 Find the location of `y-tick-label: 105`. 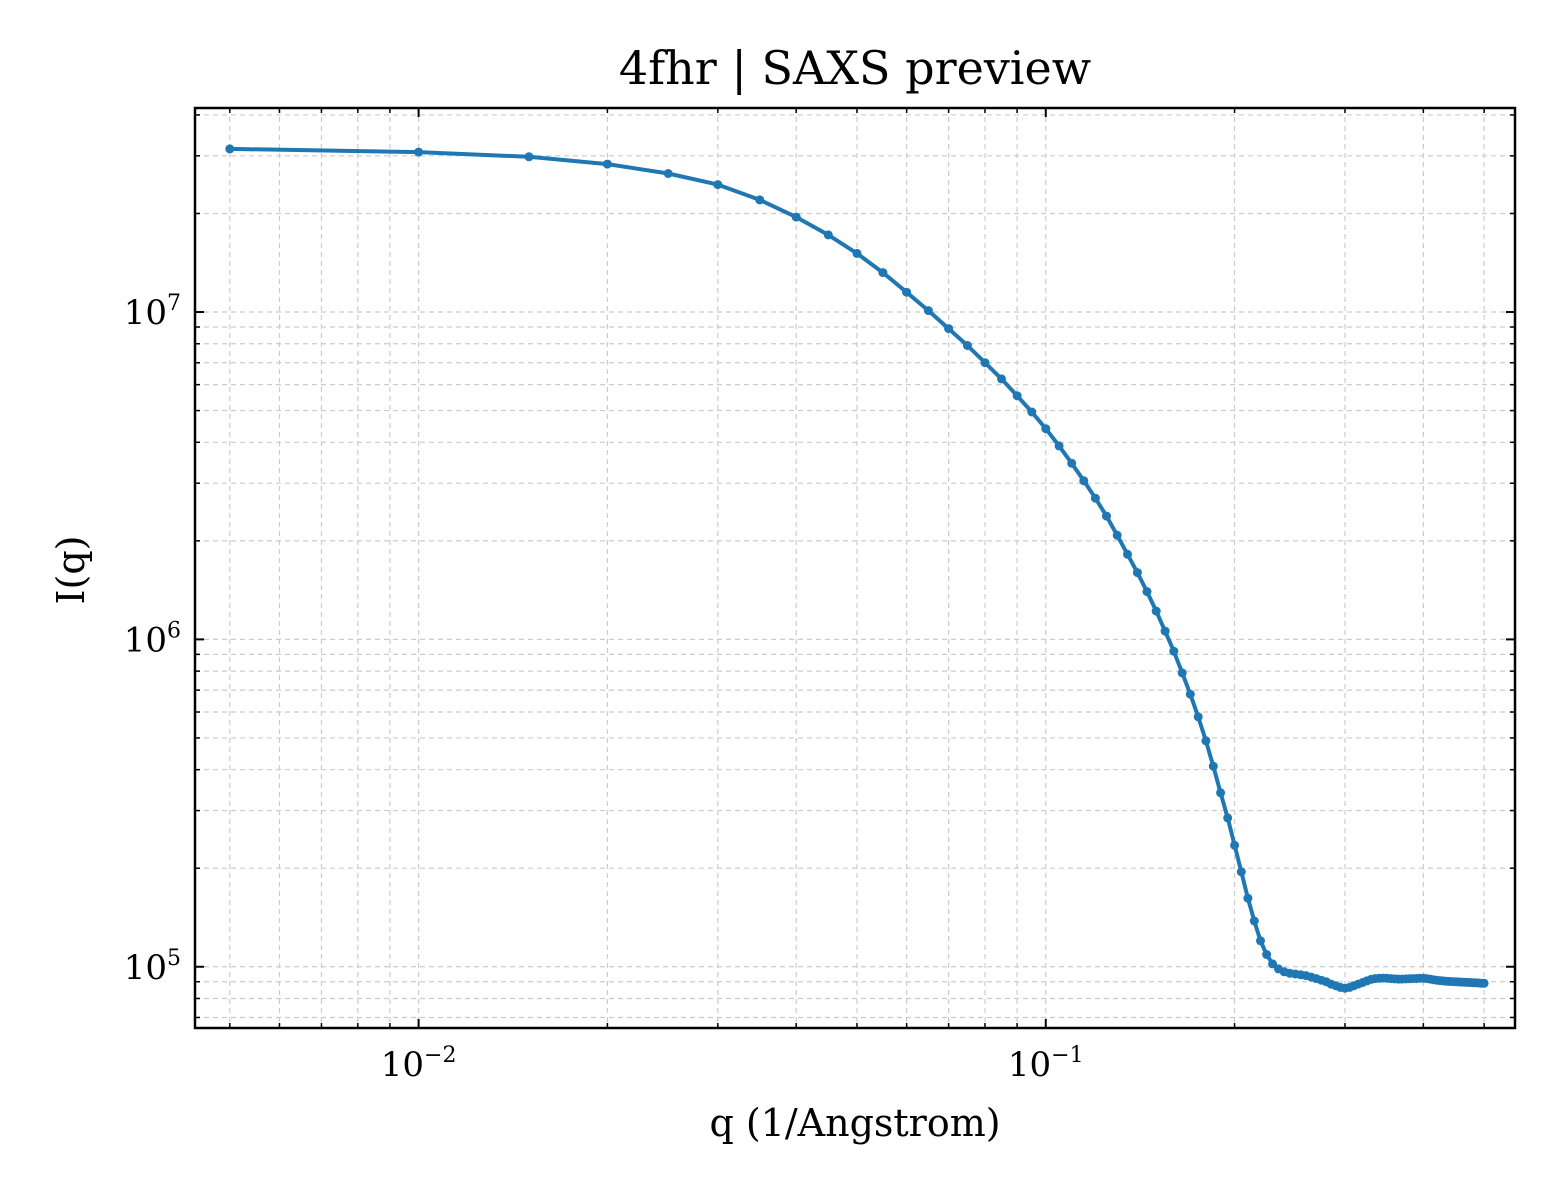

y-tick-label: 105 is located at coordinates (152, 967).